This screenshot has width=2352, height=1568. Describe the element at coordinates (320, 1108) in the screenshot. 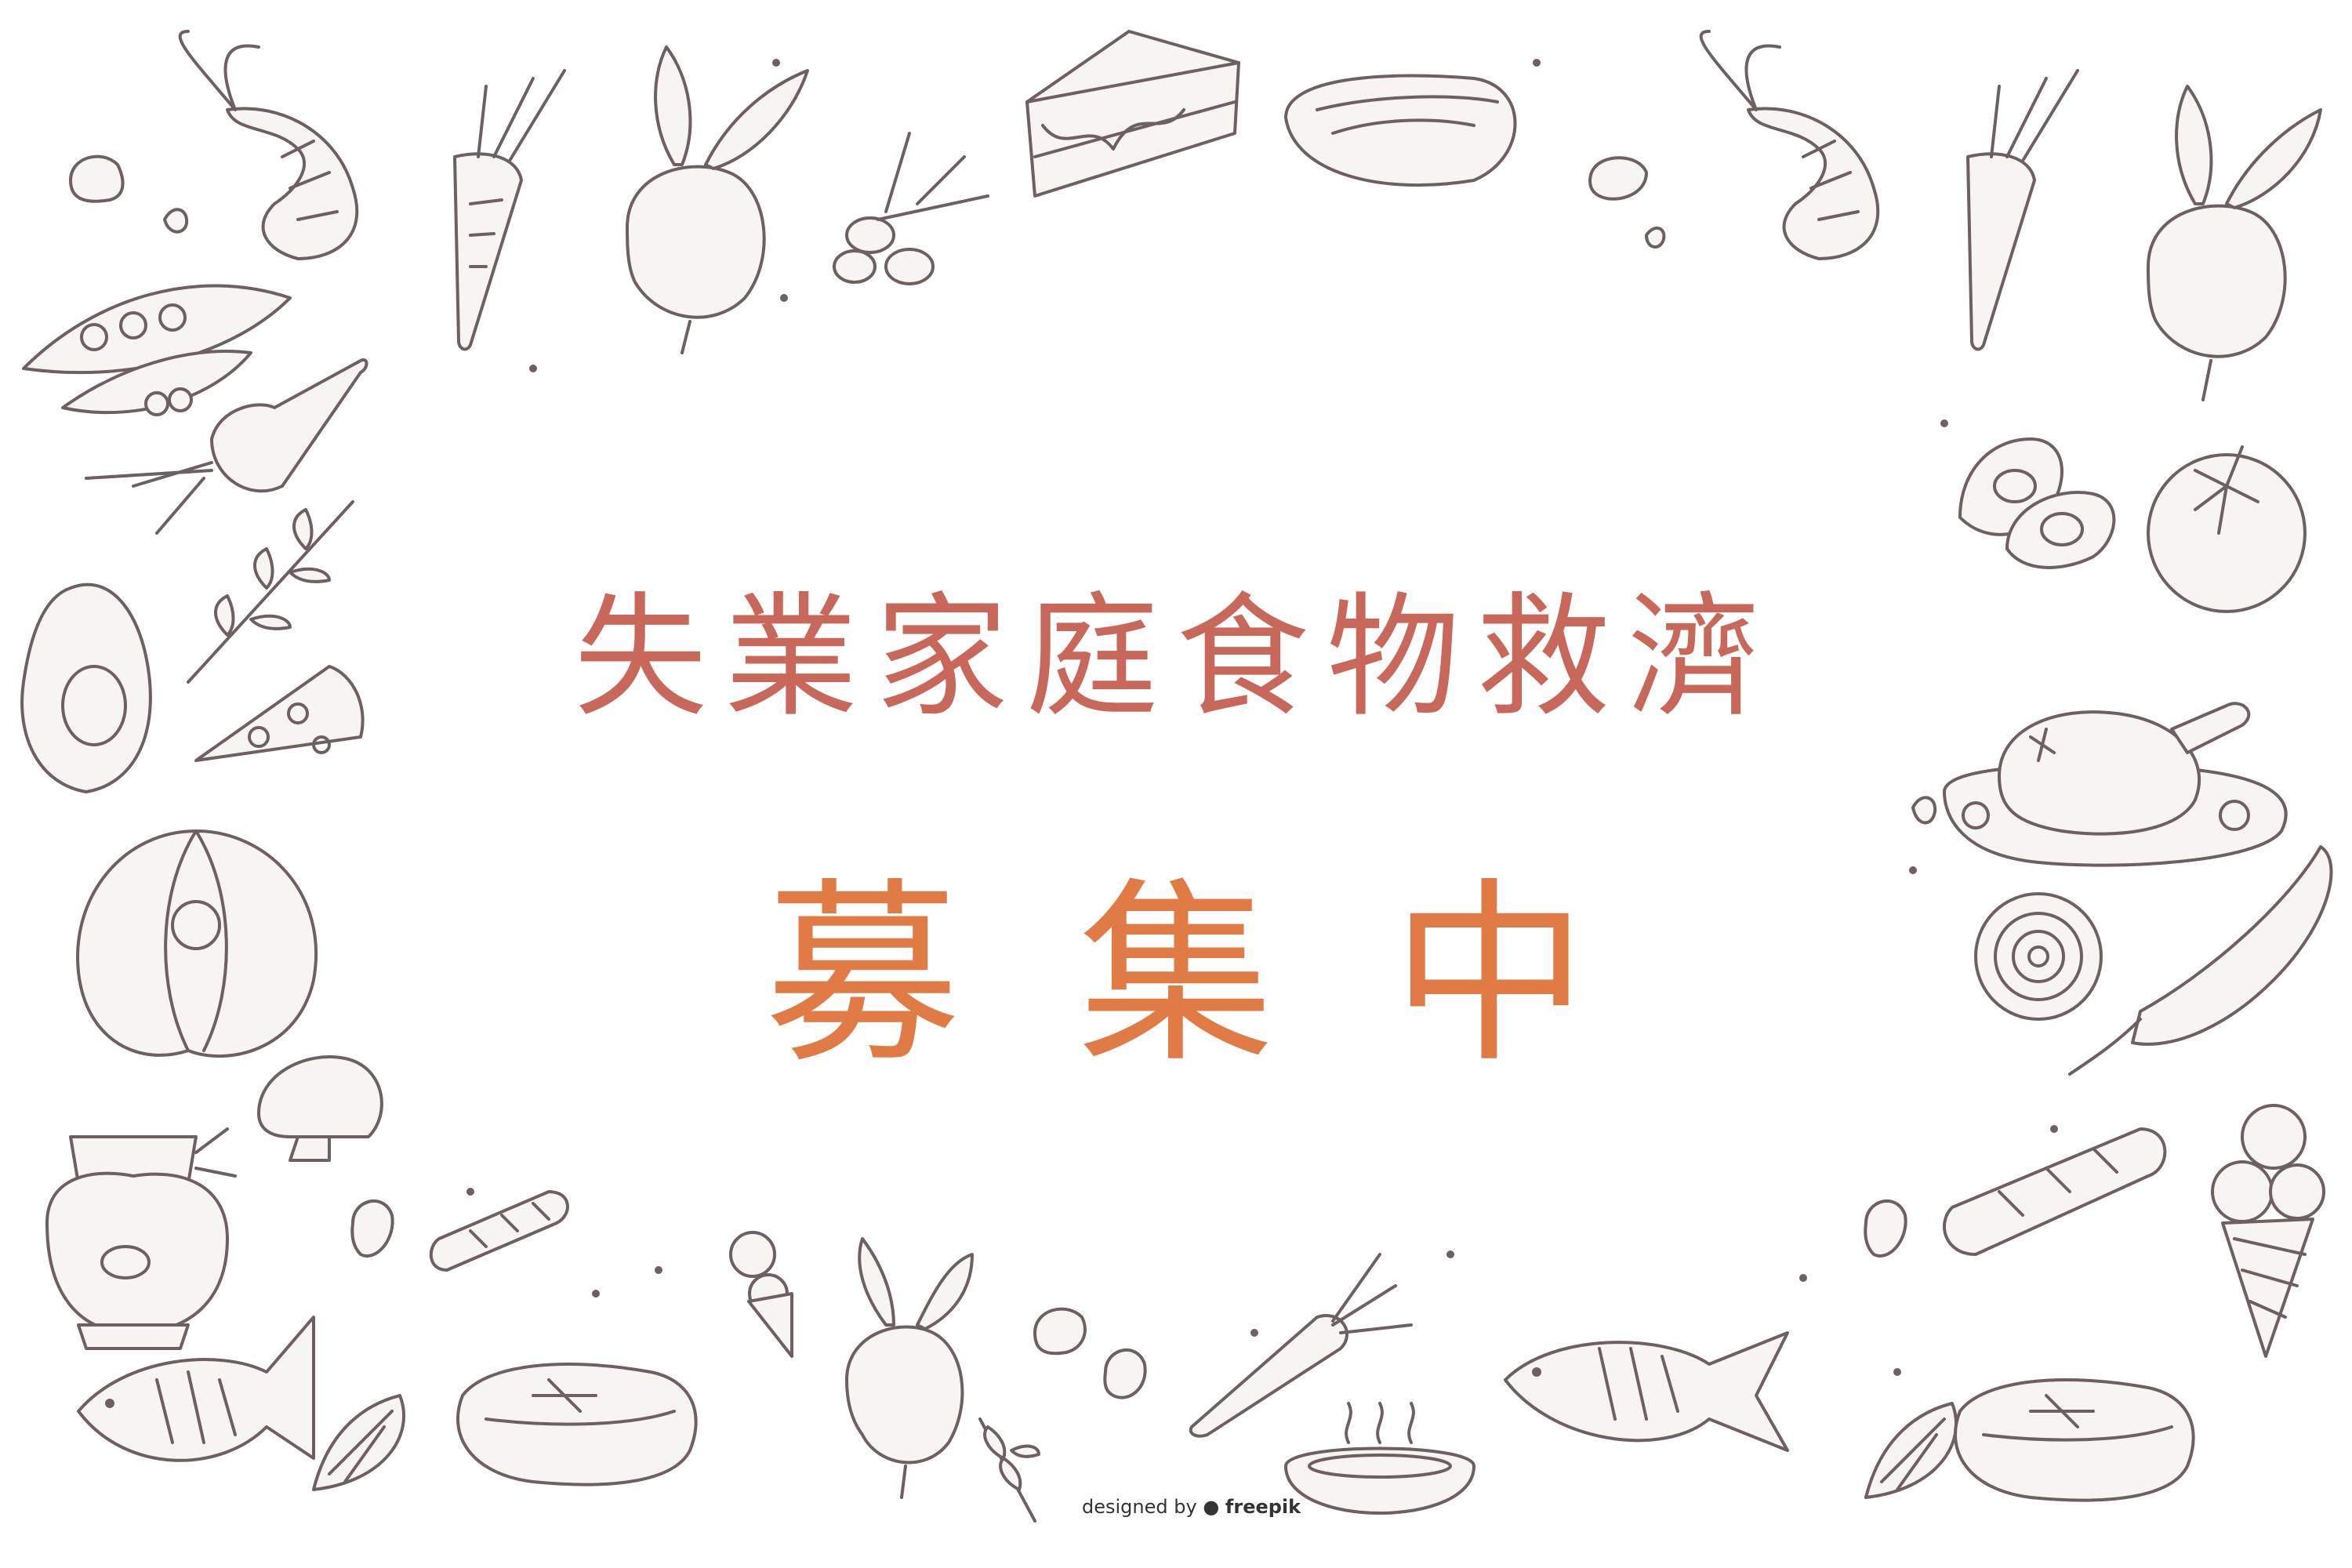

I see `mushroom-icon` at that location.